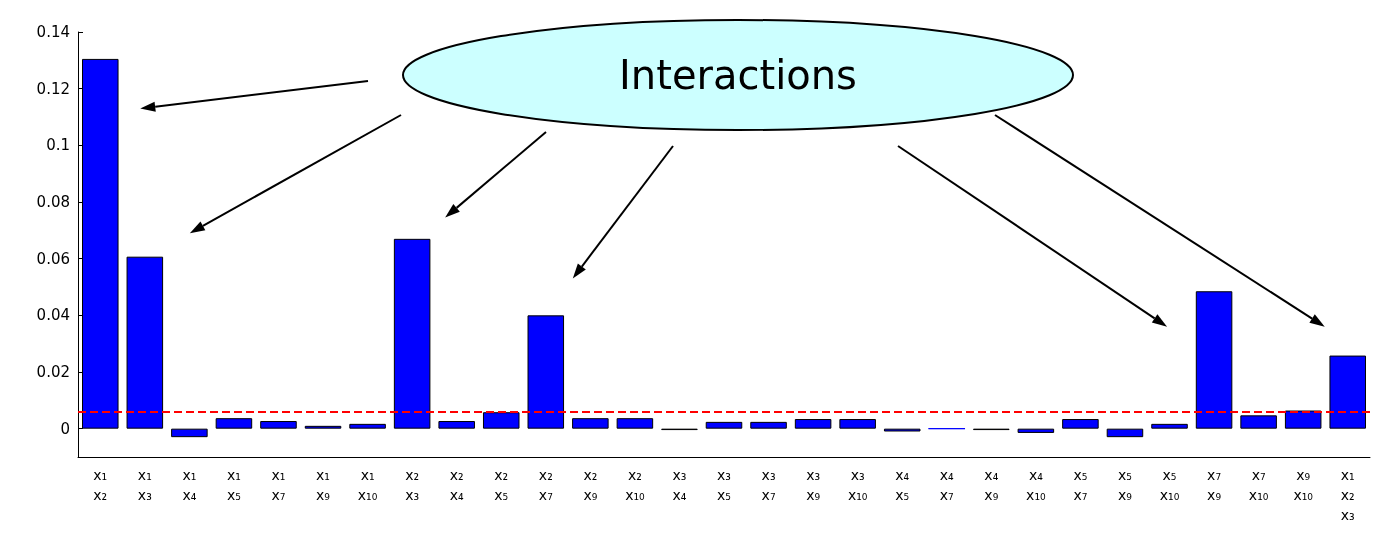 This screenshot has height=550, width=1380. What do you see at coordinates (53, 202) in the screenshot?
I see `y-tick-label: 0.08` at bounding box center [53, 202].